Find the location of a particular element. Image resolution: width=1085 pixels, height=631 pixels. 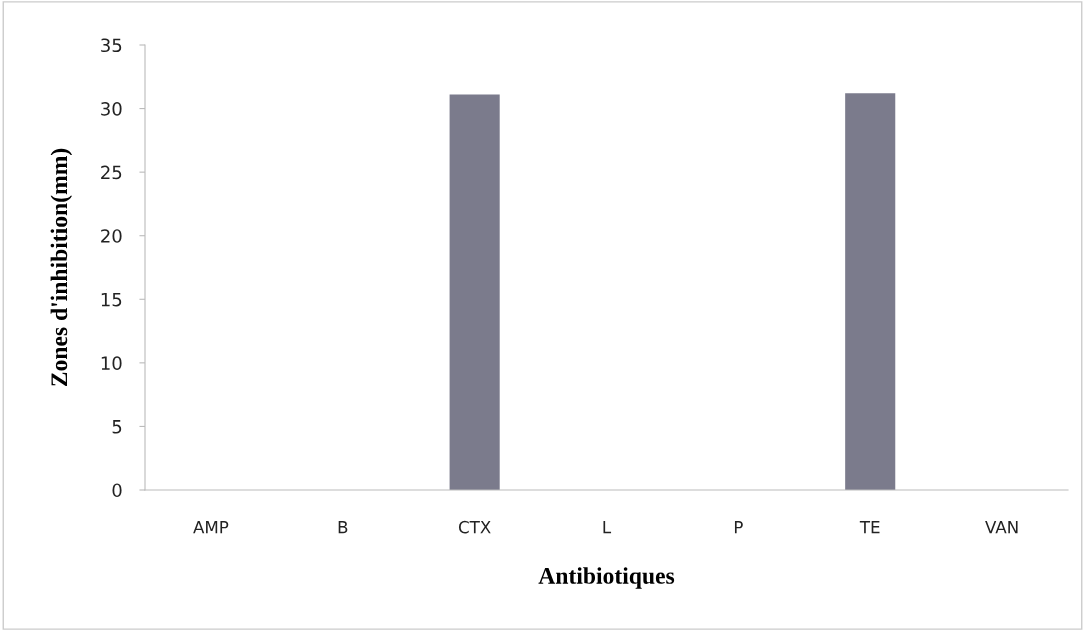

y-tick-label: 25 is located at coordinates (111, 172).